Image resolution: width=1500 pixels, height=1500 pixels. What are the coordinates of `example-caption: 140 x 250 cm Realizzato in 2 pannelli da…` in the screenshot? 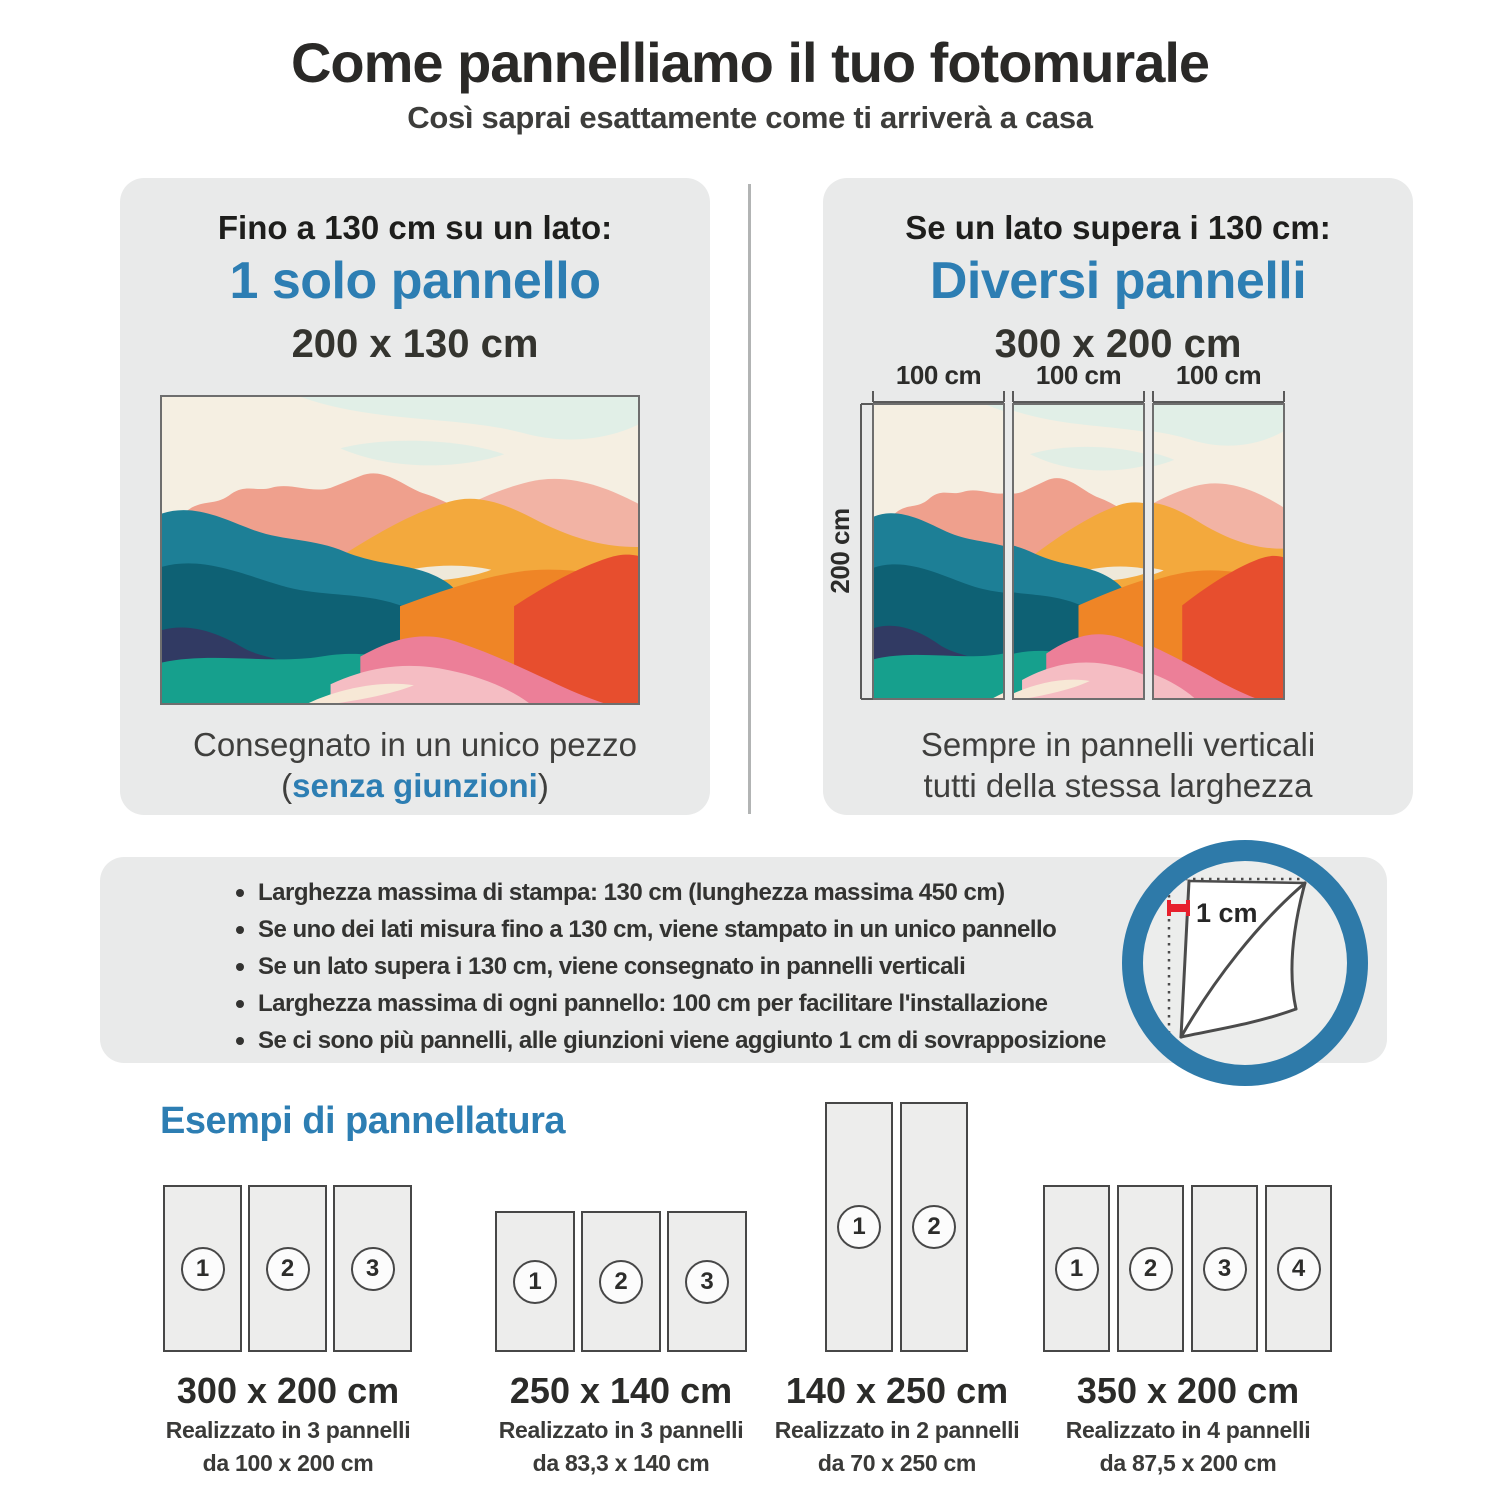 It's located at (897, 1424).